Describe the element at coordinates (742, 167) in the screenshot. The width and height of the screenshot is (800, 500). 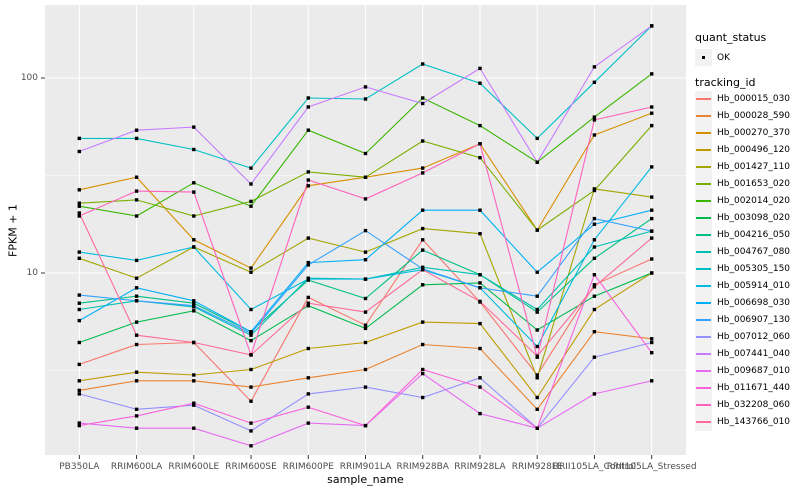
I see `legend-item-Hb_001427_110: Hb_001427_110` at that location.